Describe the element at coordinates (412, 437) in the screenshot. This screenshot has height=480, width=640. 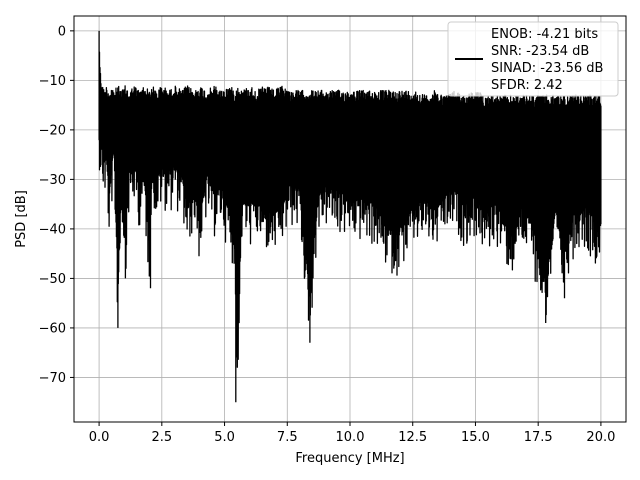
I see `x-tick-label: 12.5` at that location.